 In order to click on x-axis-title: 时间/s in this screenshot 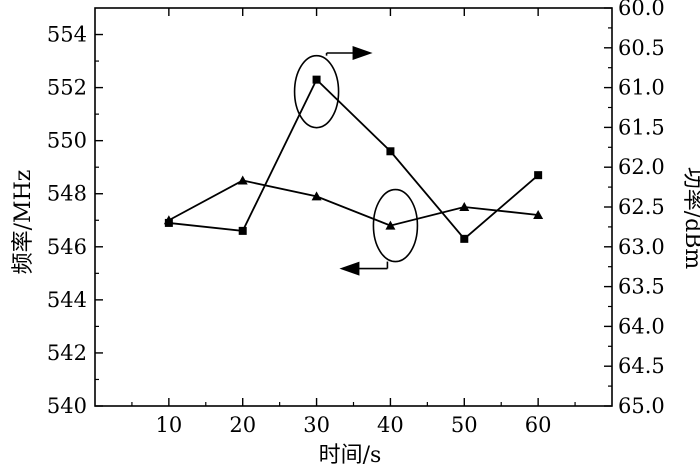, I will do `click(350, 455)`.